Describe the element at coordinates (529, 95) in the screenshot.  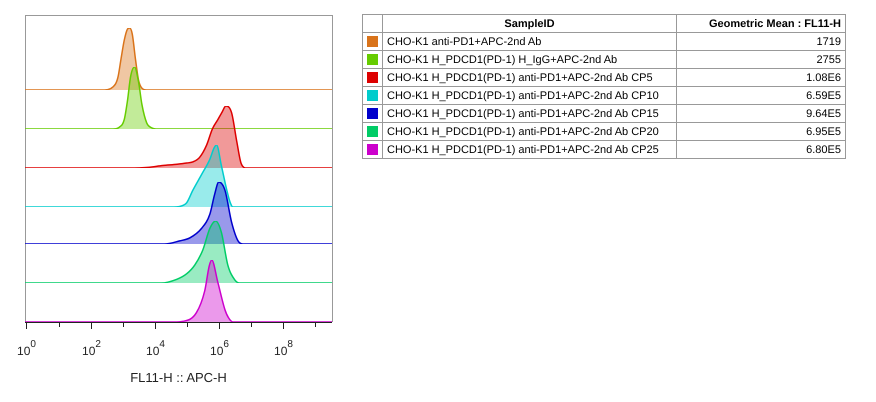
I see `category-label: CHO-K1 H_PDCD1(PD-1) anti-PD1+APC-2nd Ab CP10` at that location.